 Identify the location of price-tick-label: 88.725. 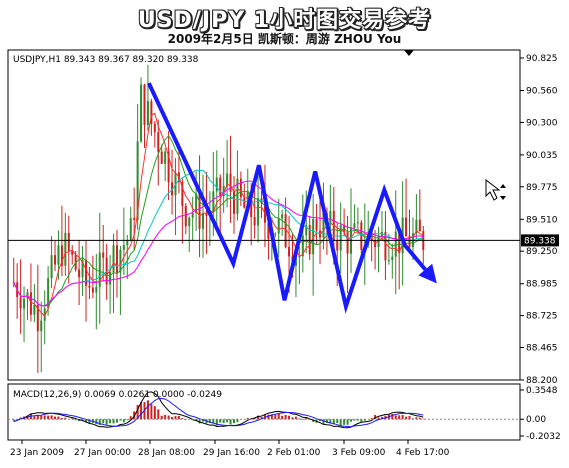
(542, 317).